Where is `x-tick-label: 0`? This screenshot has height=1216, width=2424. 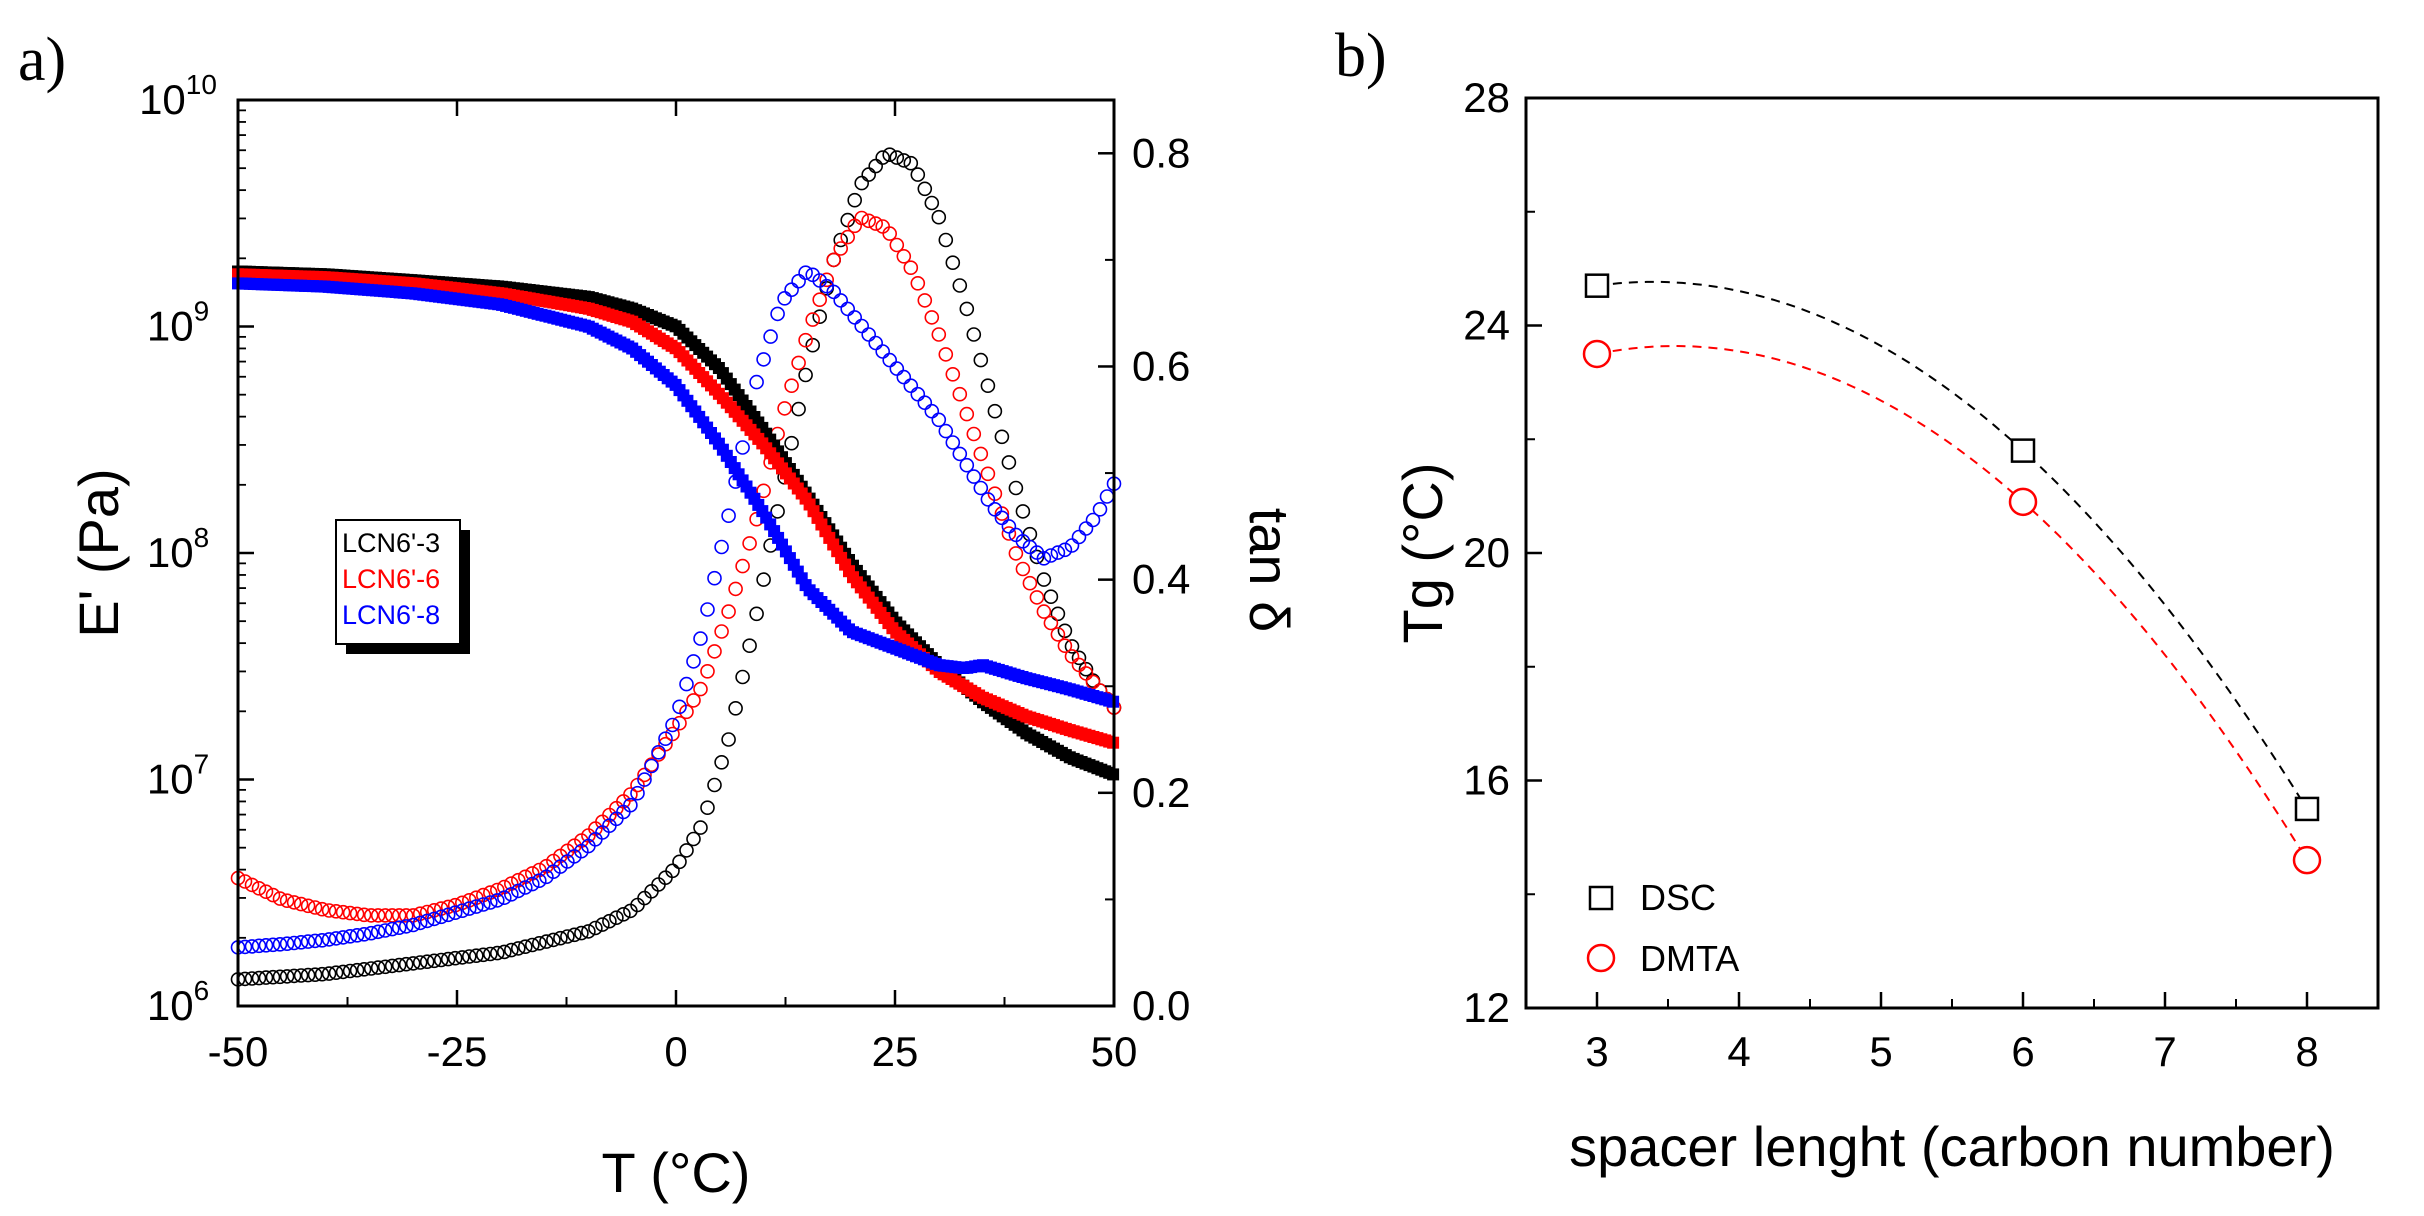
x-tick-label: 0 is located at coordinates (675, 1051).